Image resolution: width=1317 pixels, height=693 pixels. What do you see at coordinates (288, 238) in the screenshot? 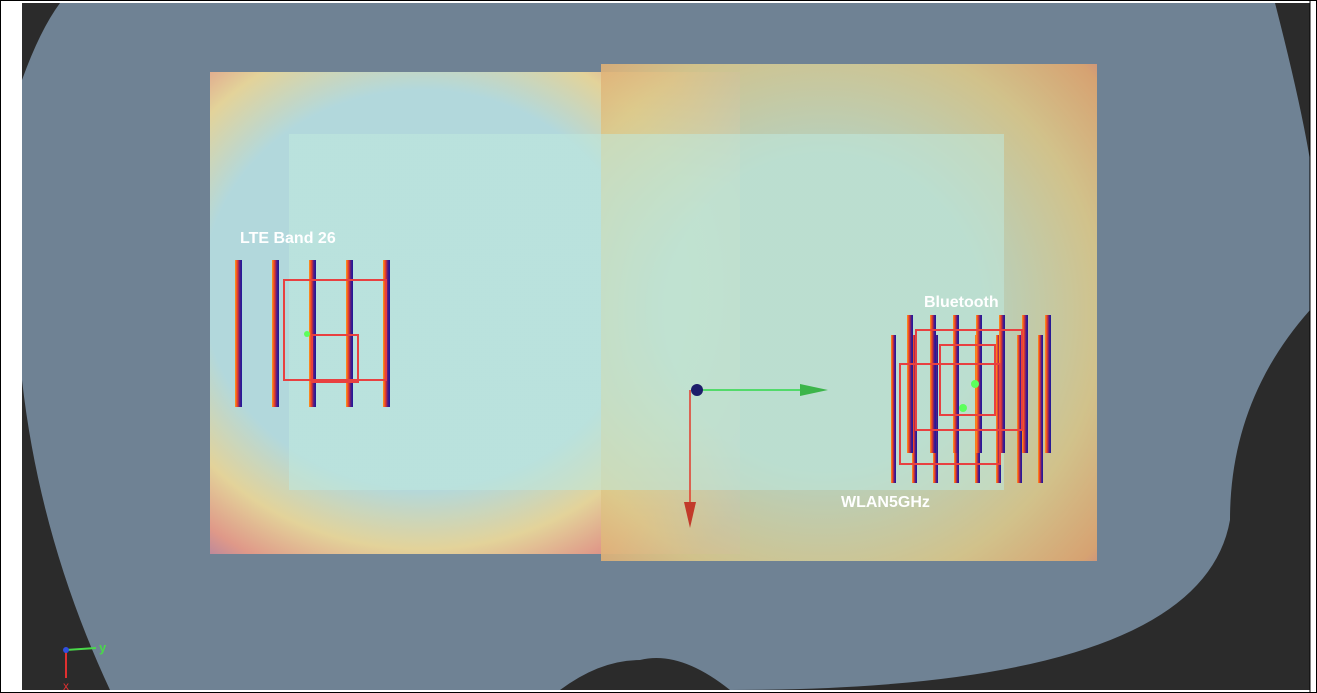
I see `label-lte: LTE Band 26` at bounding box center [288, 238].